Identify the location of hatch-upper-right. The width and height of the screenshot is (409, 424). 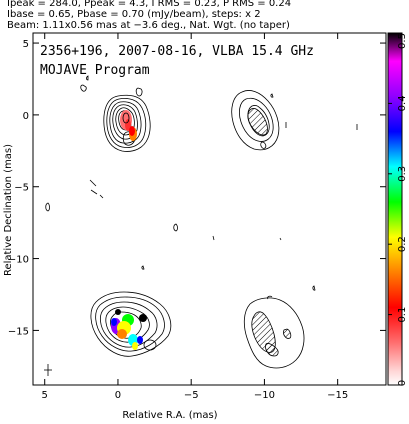
(257, 122).